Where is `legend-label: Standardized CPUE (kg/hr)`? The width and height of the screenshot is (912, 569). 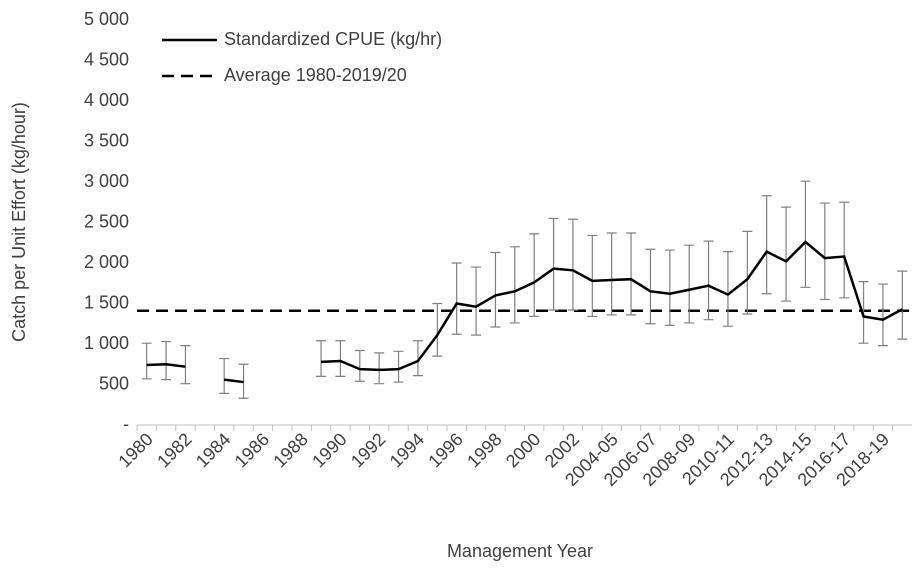 legend-label: Standardized CPUE (kg/hr) is located at coordinates (333, 39).